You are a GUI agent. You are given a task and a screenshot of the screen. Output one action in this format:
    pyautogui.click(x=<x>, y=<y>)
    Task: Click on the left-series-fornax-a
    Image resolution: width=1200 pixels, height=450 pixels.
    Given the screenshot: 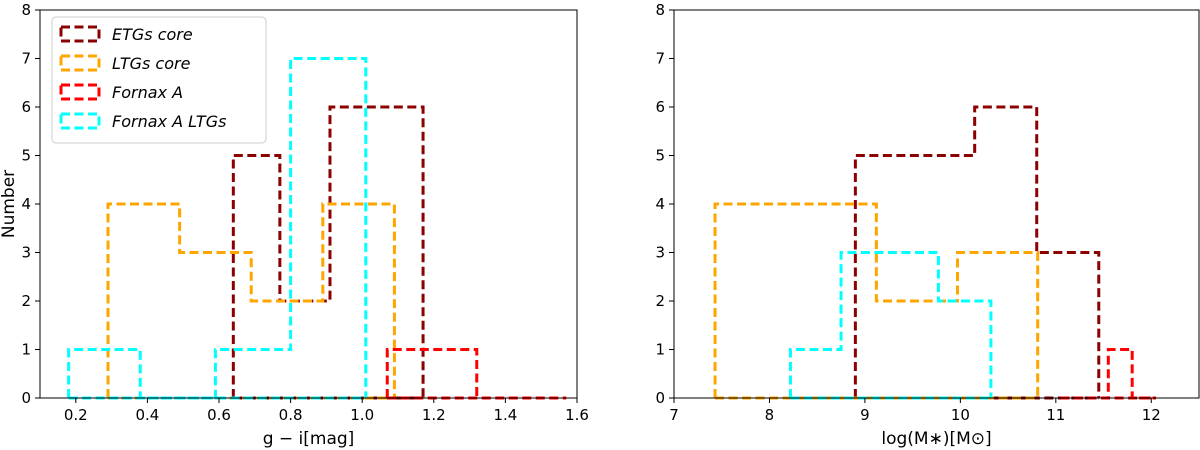 What is the action you would take?
    pyautogui.click(x=476, y=374)
    